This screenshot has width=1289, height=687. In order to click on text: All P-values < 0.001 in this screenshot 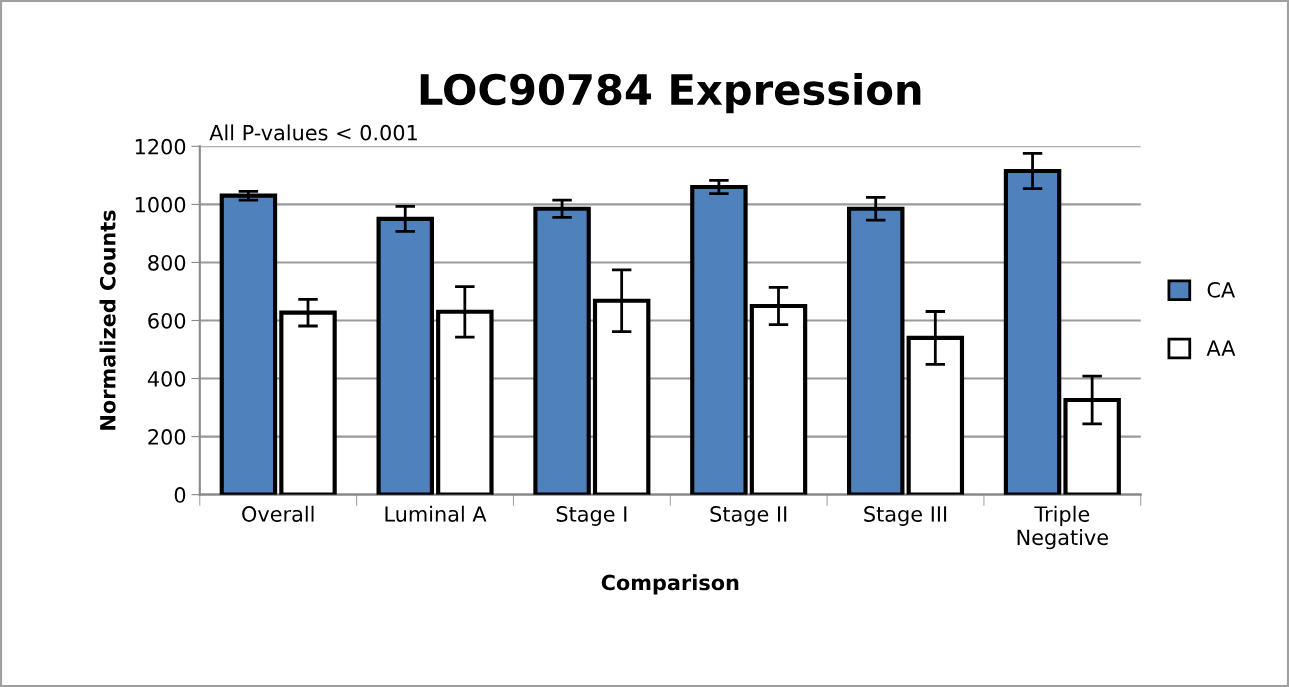, I will do `click(313, 132)`.